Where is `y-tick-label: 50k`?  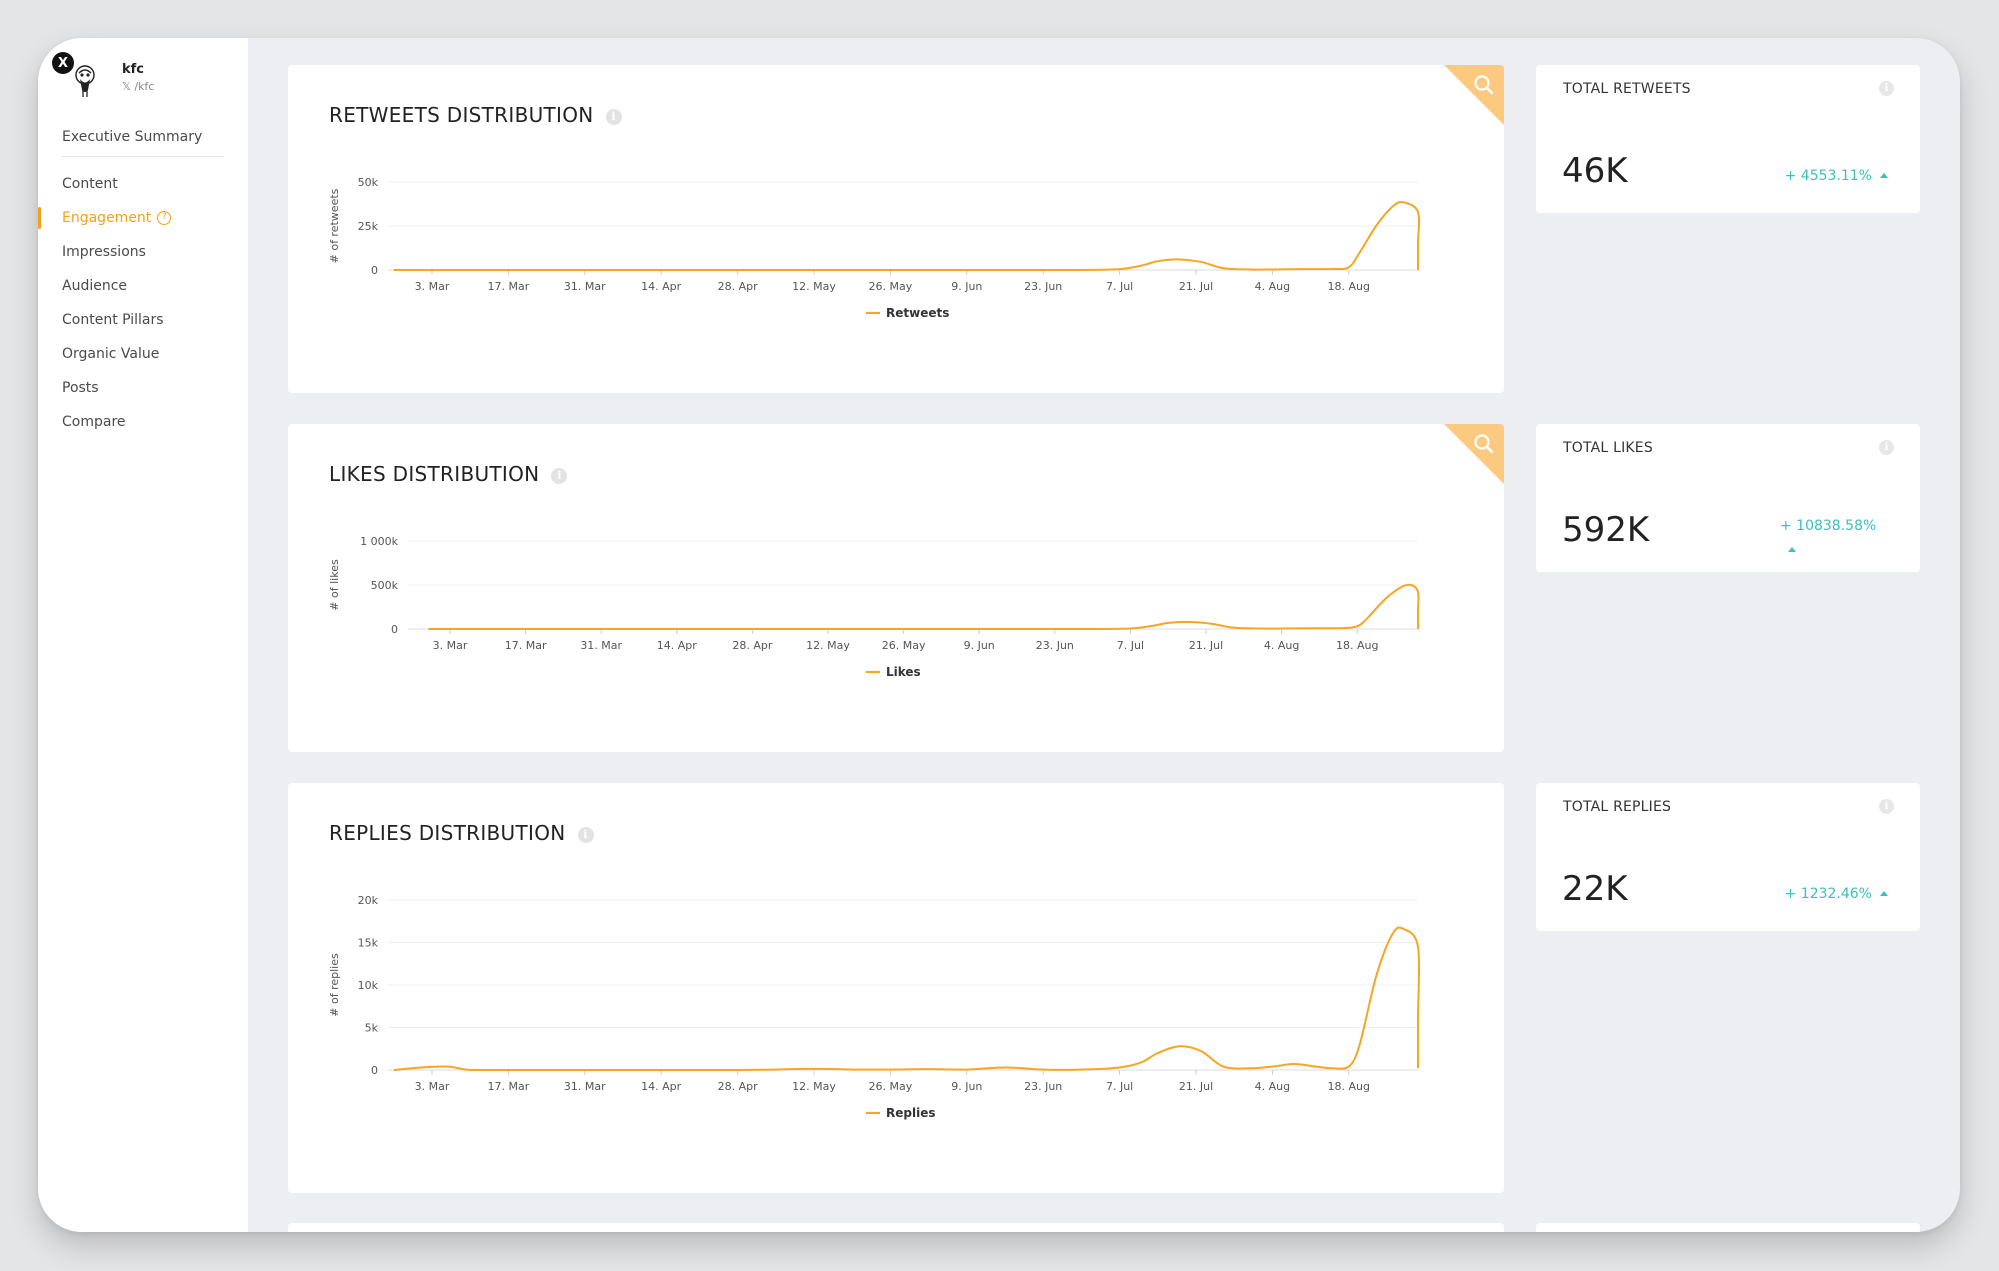 y-tick-label: 50k is located at coordinates (368, 182).